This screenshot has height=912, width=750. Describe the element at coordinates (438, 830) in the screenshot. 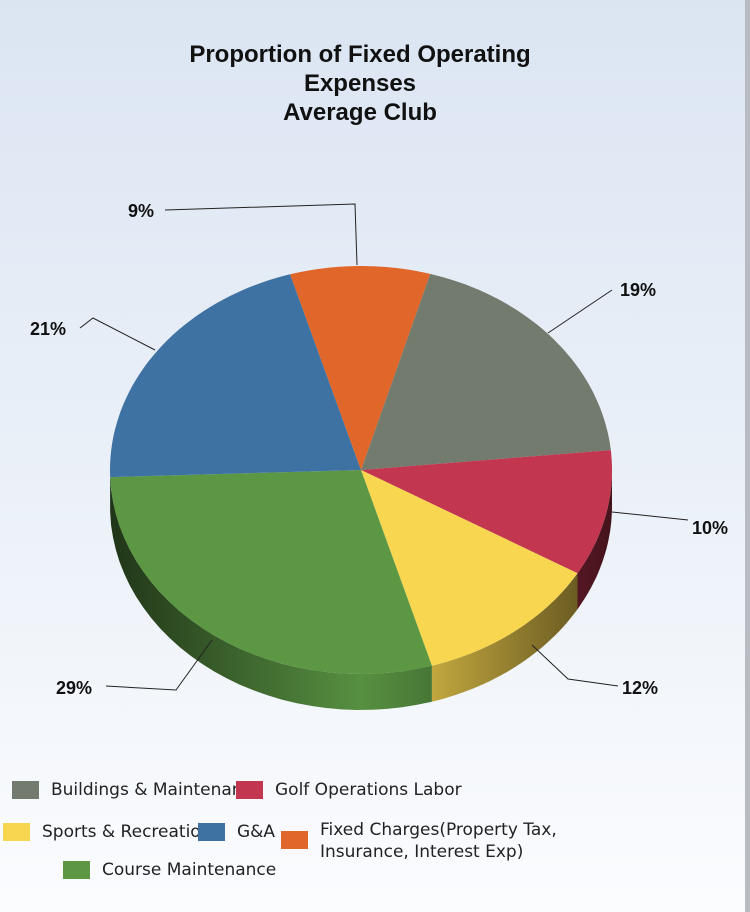

I see `legend-label-line: Fixed Charges(Property Tax,` at that location.